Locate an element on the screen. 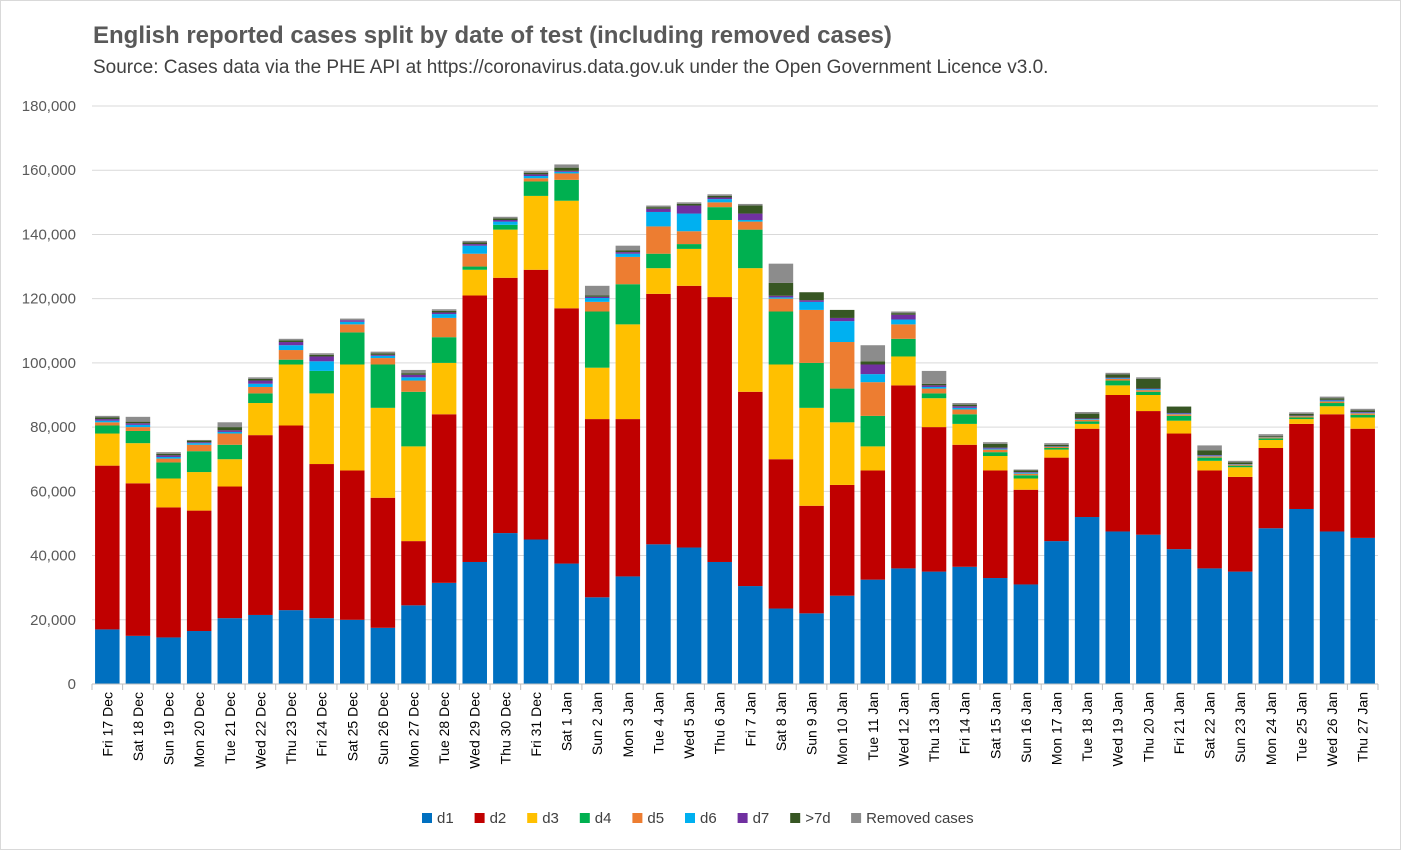 This screenshot has height=850, width=1401. x-tick-label: Sat 1 Jan is located at coordinates (567, 721).